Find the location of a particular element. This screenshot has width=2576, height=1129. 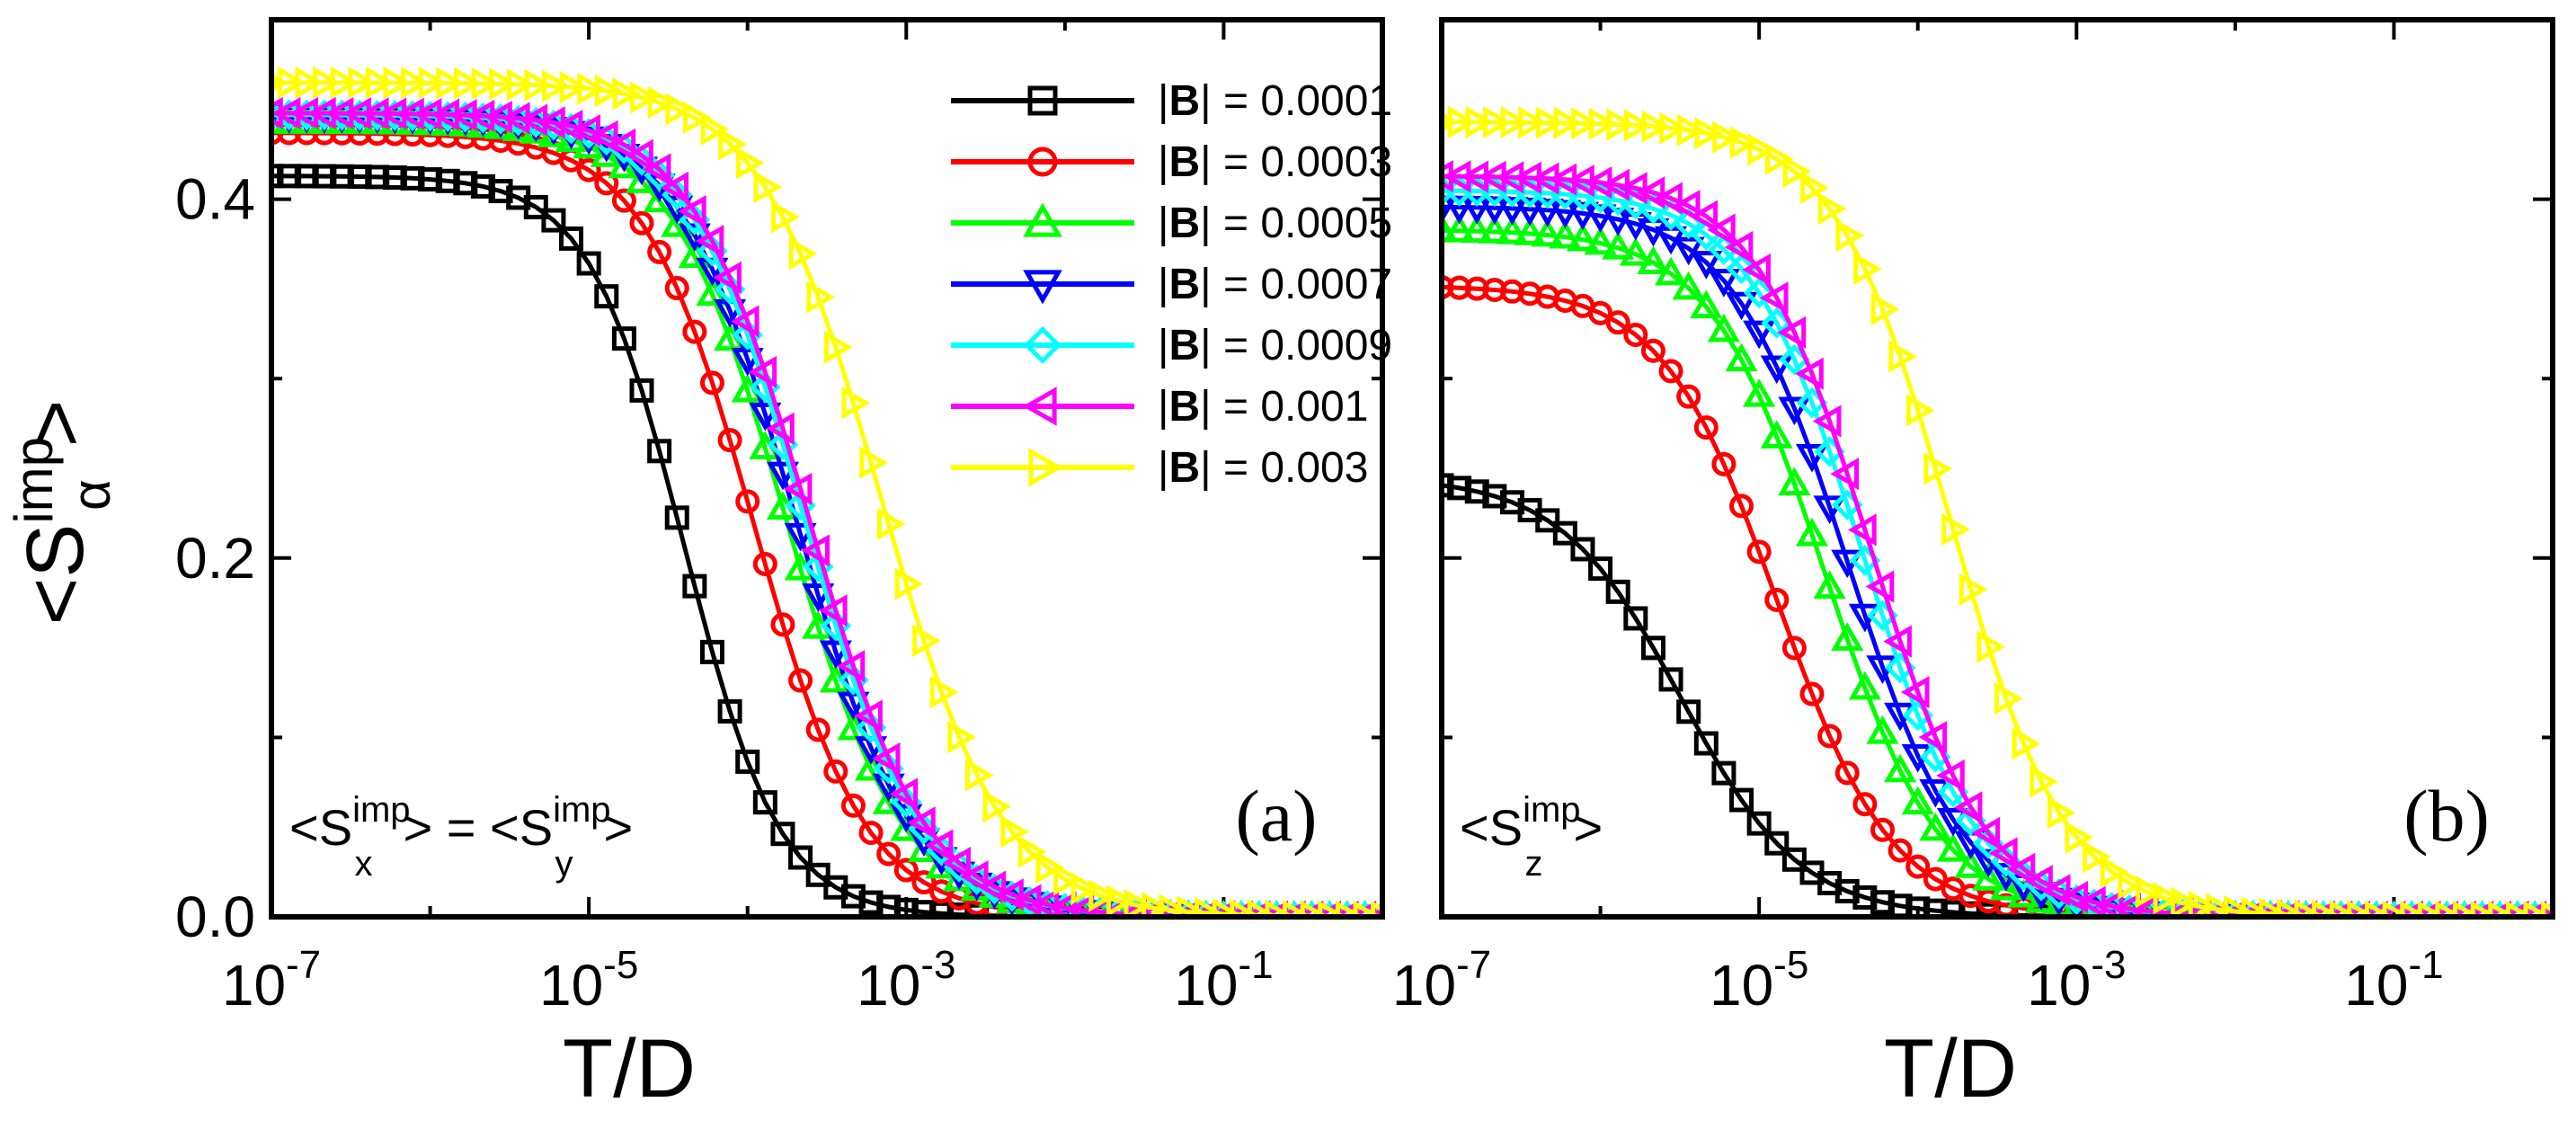

y-label-sub: α is located at coordinates (91, 495).